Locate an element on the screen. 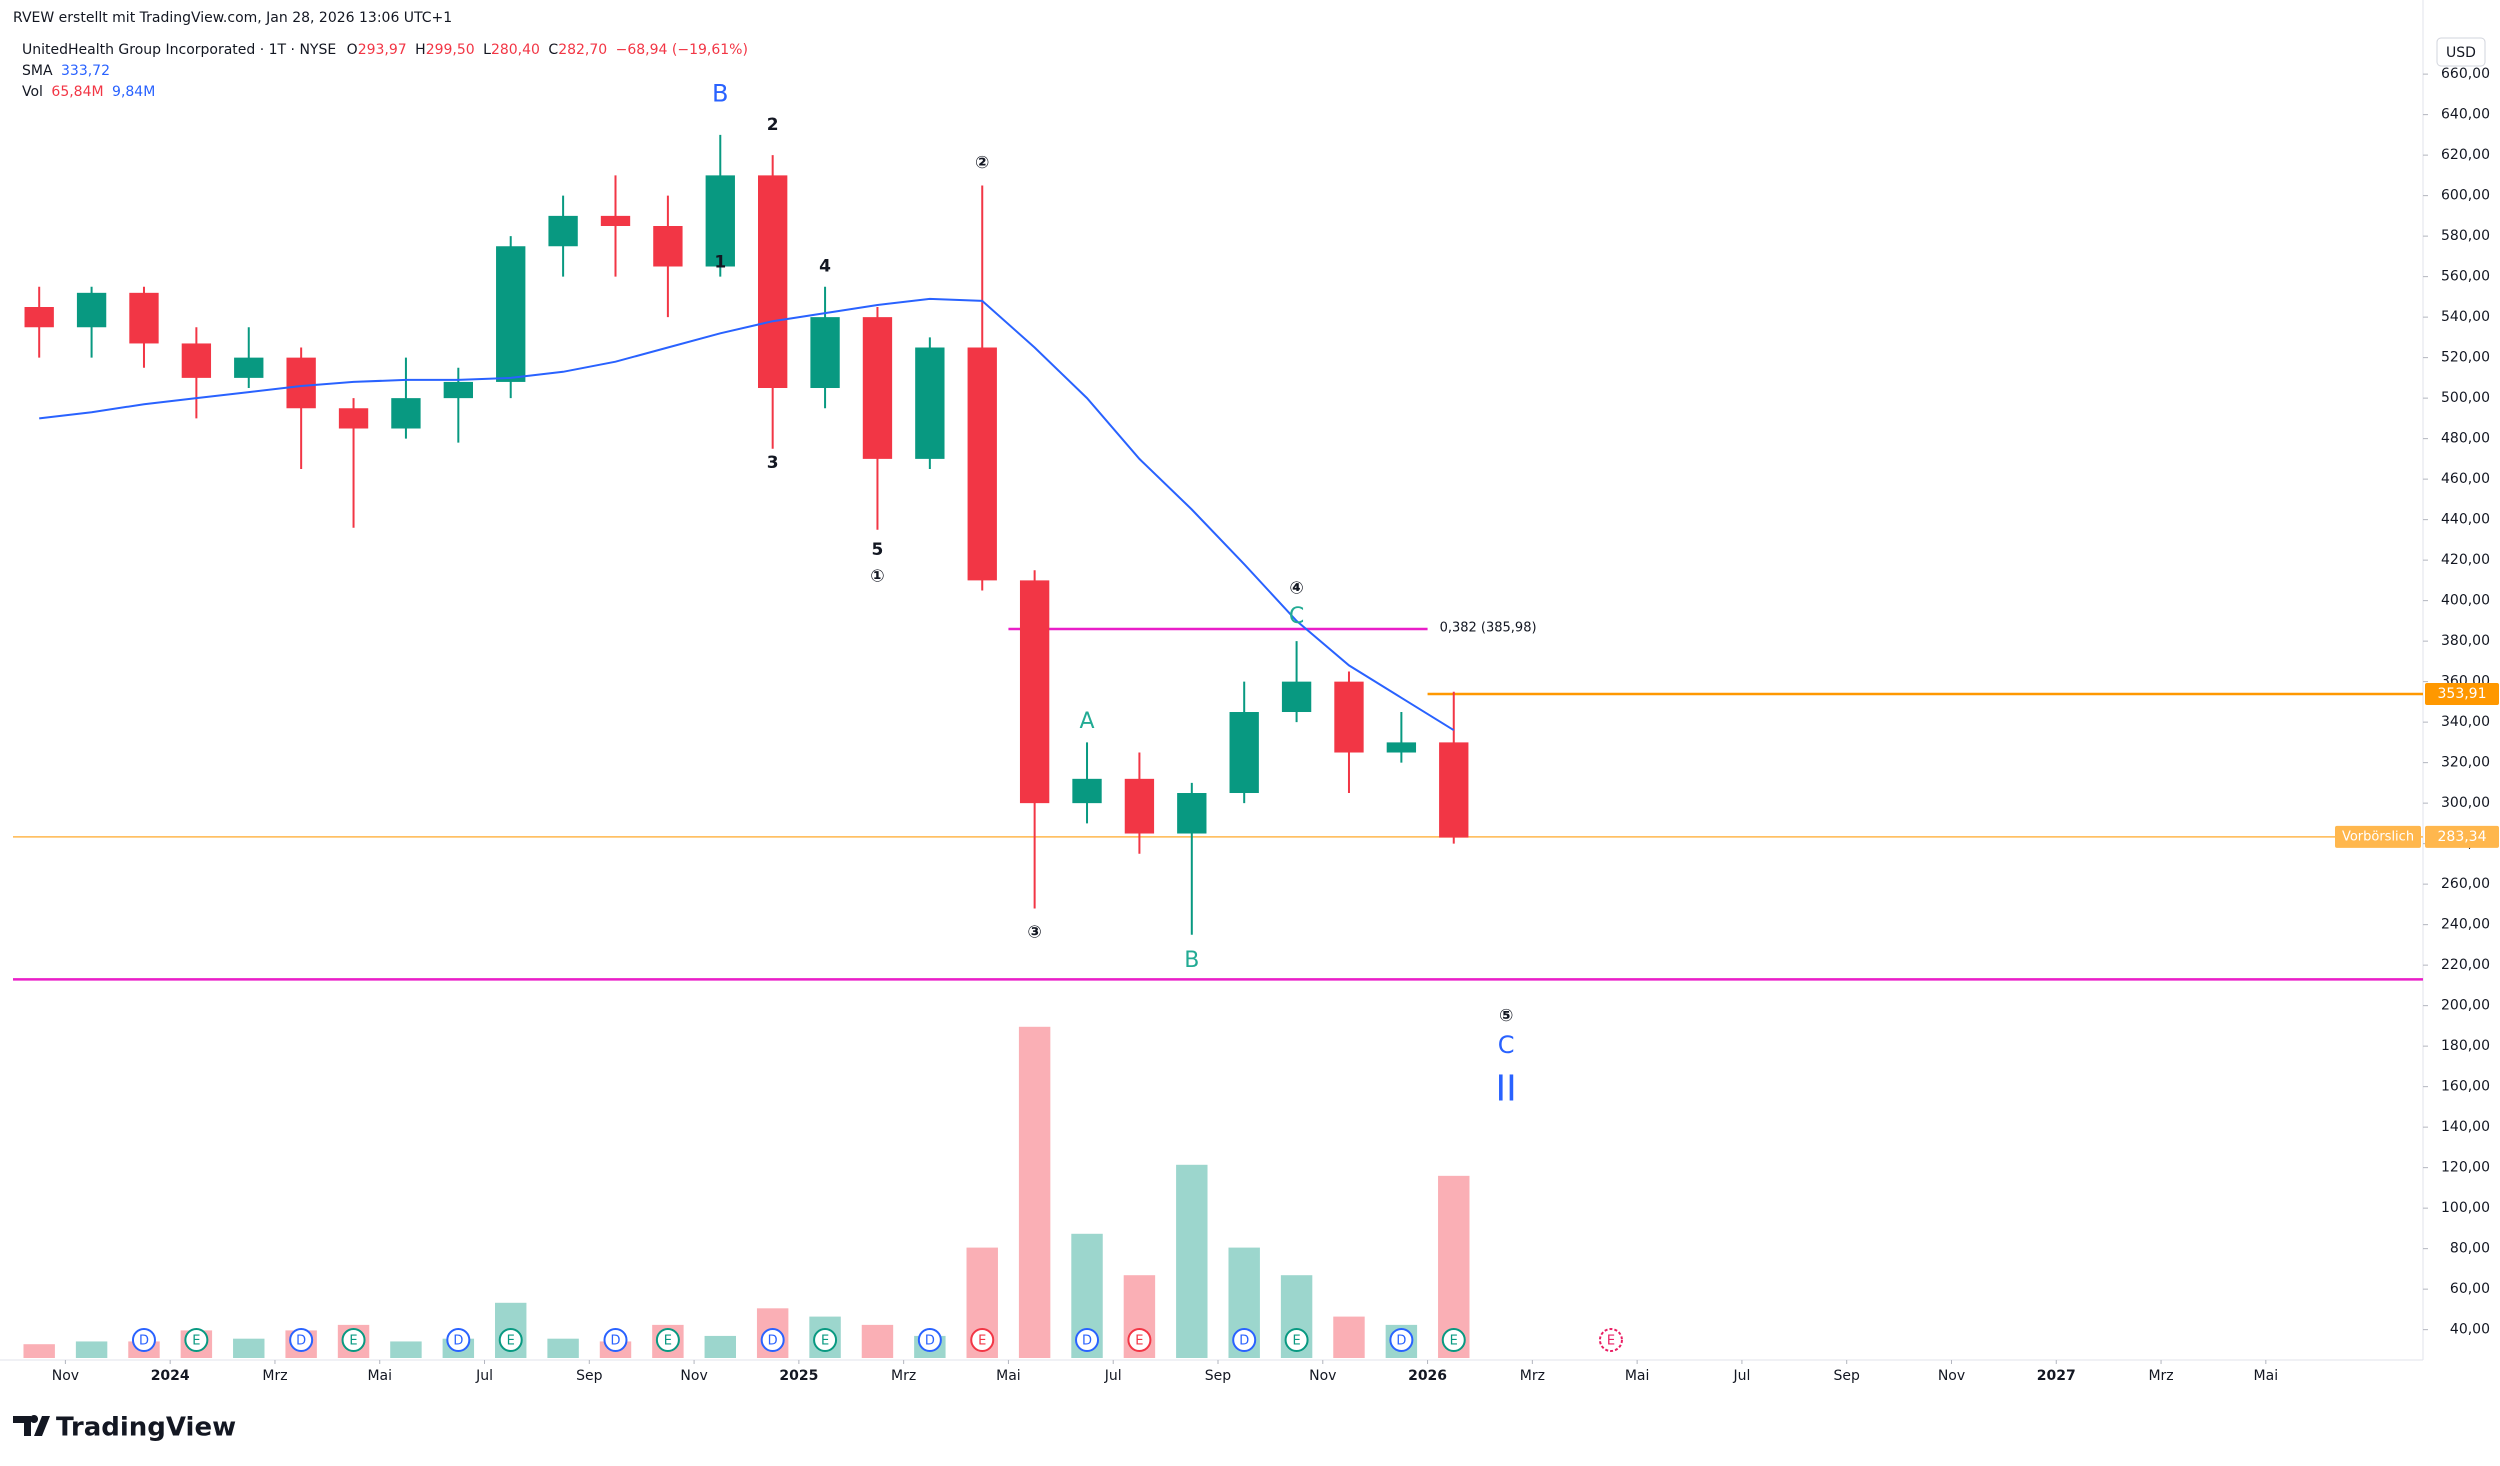 The image size is (2500, 1466). y-tick-label: 660,00 is located at coordinates (2465, 74).